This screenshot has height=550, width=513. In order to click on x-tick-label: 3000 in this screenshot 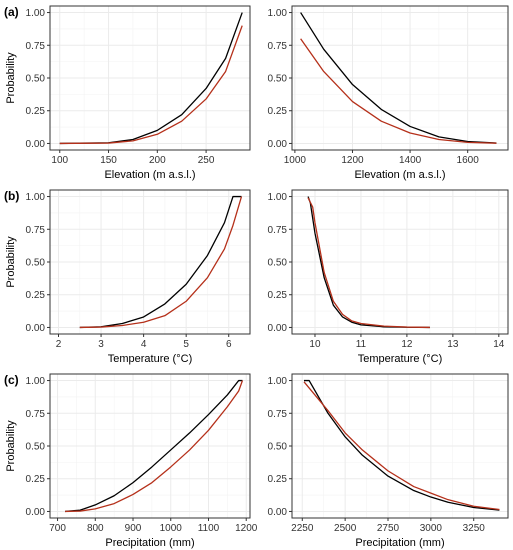, I will do `click(431, 528)`.